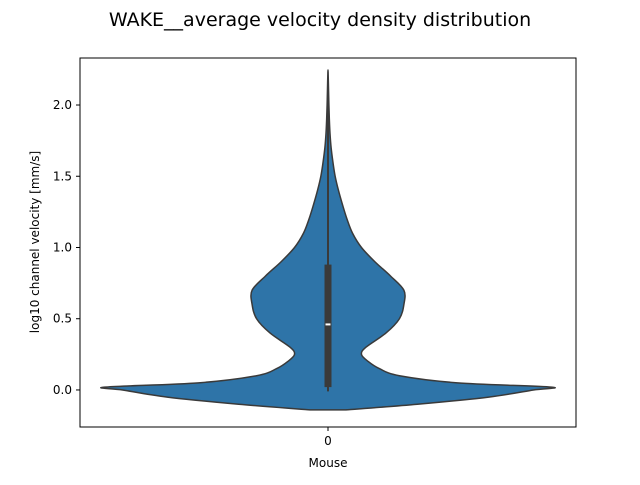 The image size is (640, 485). I want to click on y-tick-label: 0.0, so click(62, 390).